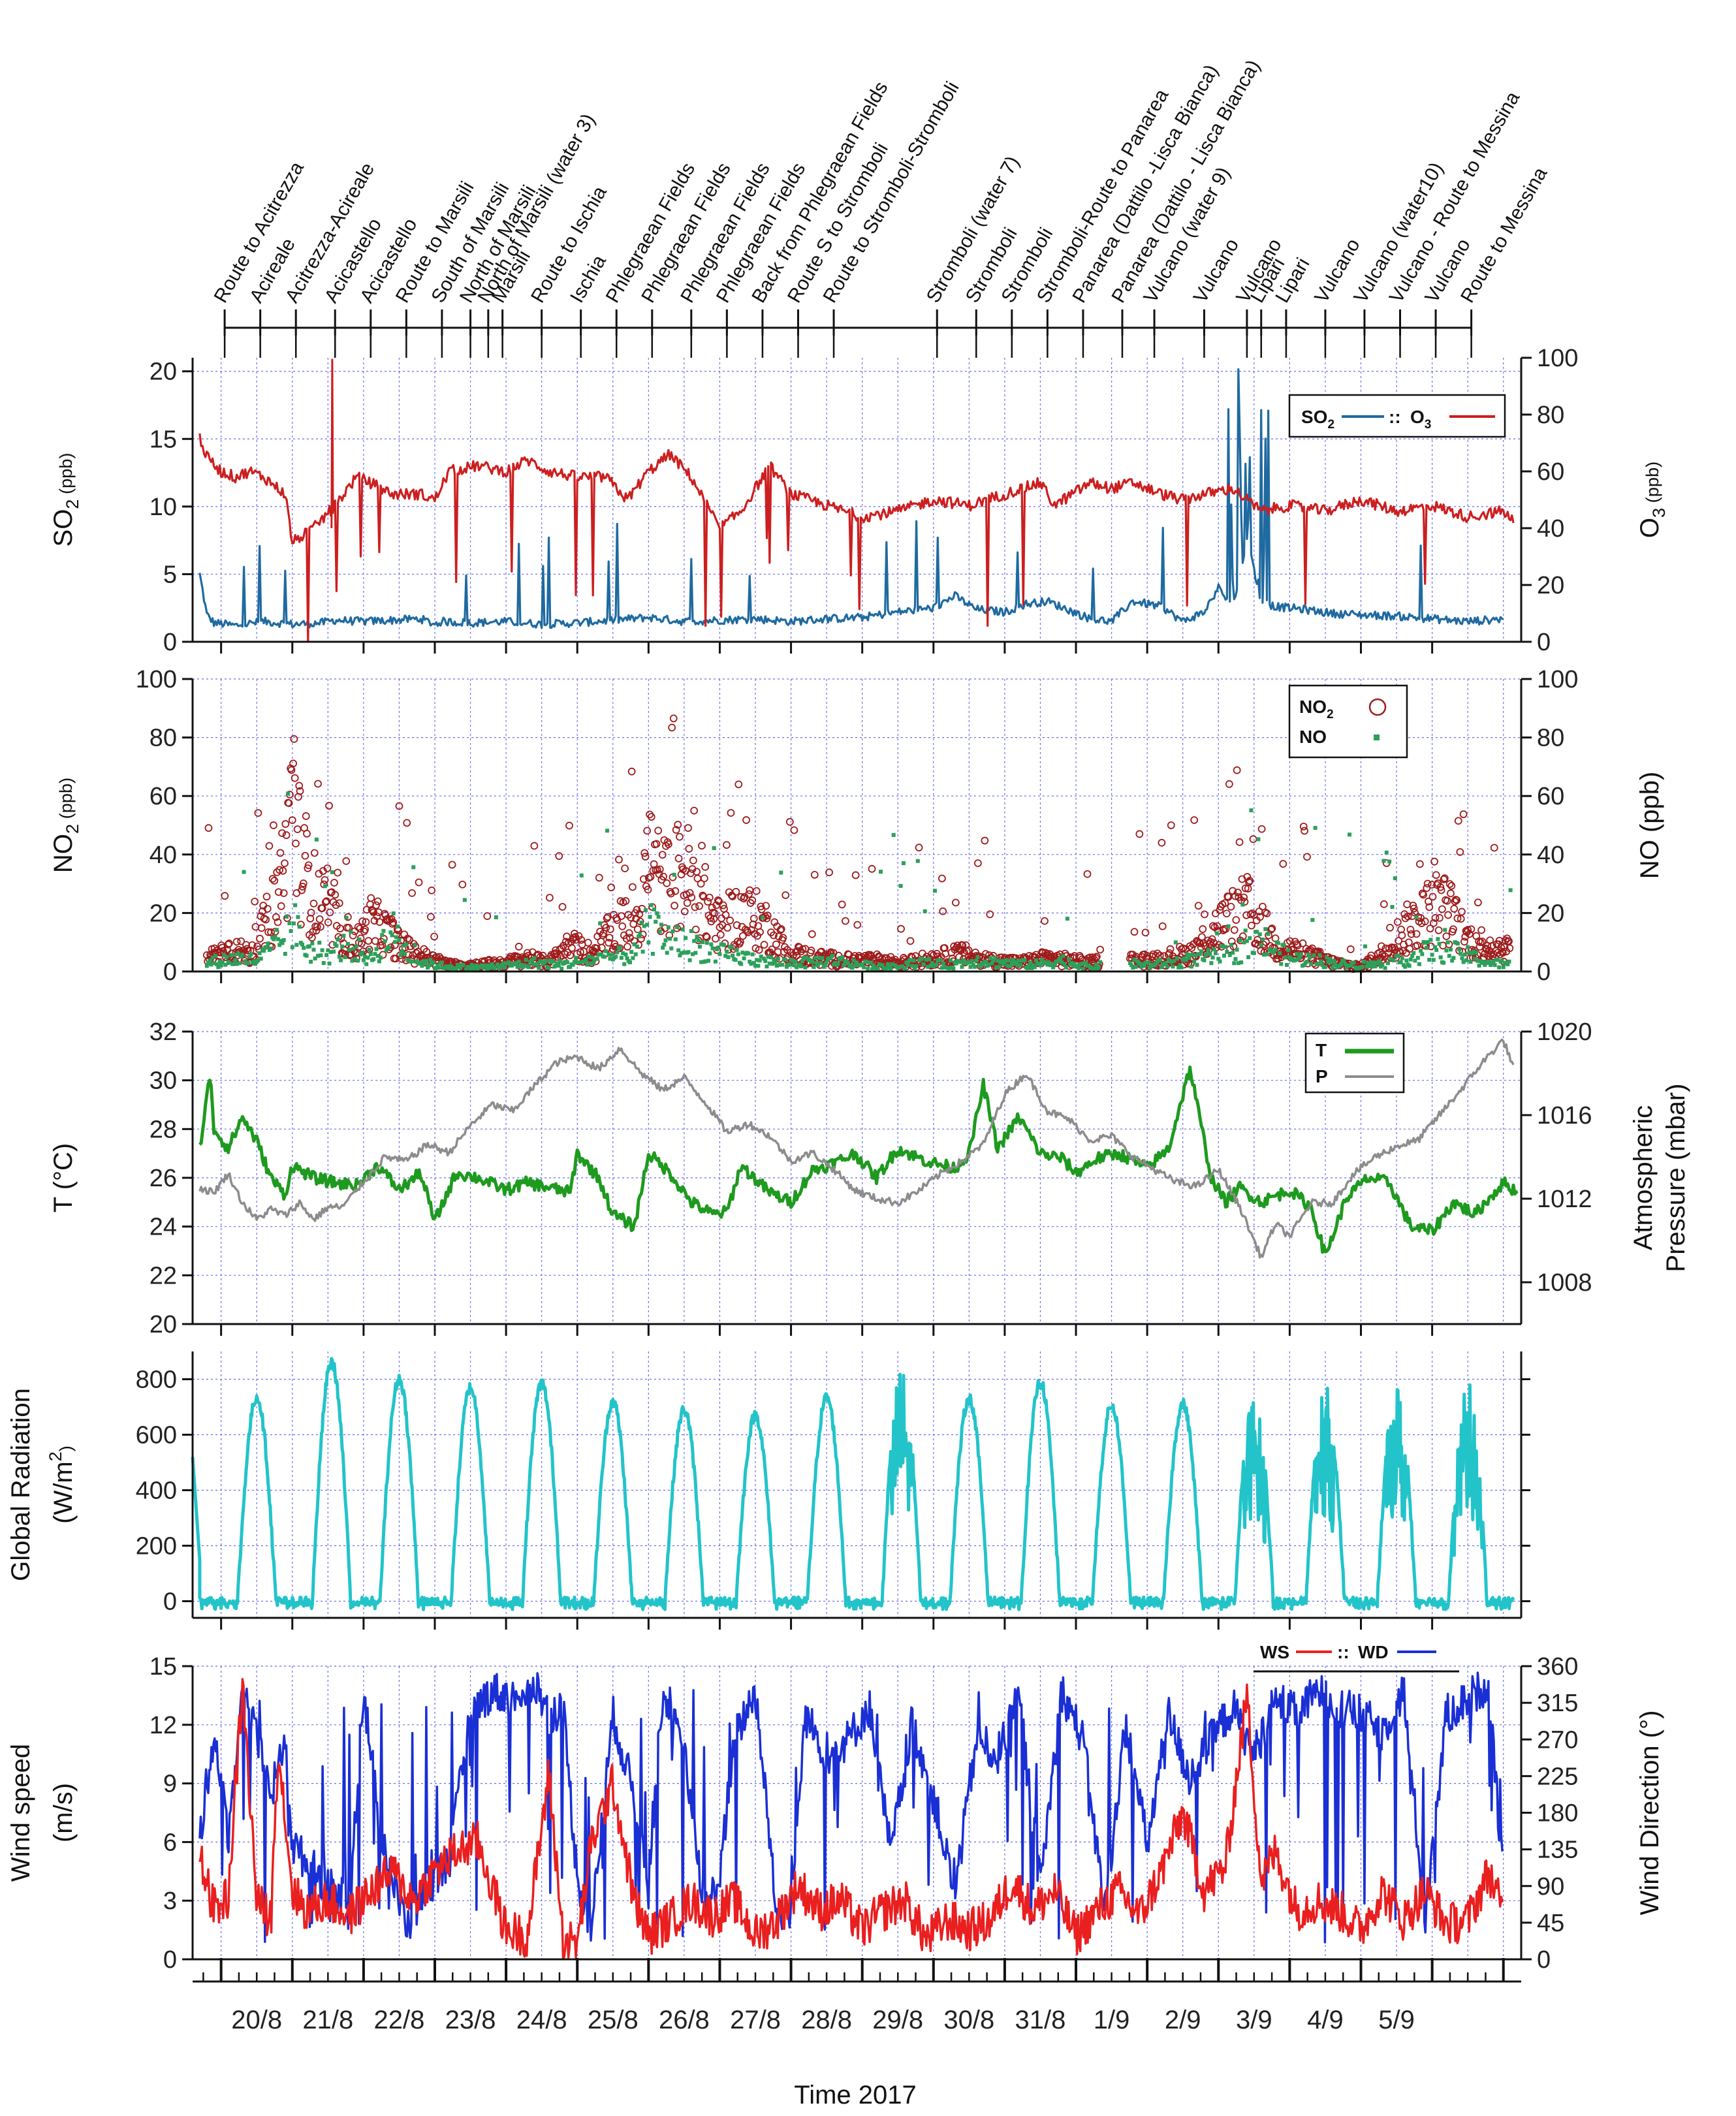  Describe the element at coordinates (1550, 856) in the screenshot. I see `y-tick-label-right: 40` at that location.